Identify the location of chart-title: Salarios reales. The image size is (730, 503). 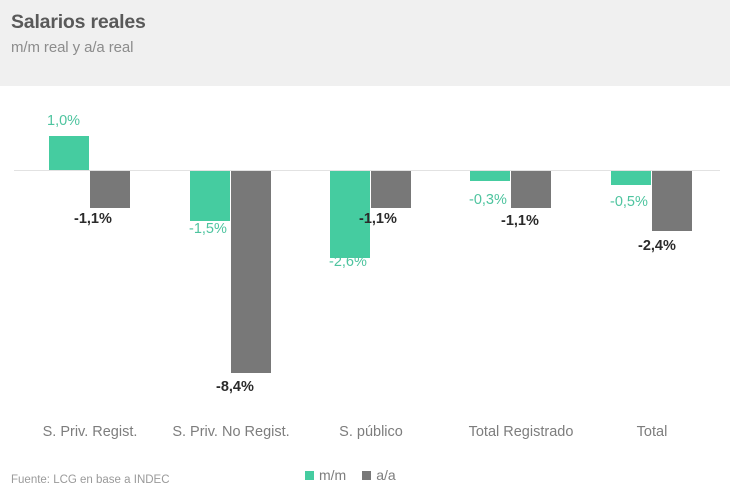
(78, 22).